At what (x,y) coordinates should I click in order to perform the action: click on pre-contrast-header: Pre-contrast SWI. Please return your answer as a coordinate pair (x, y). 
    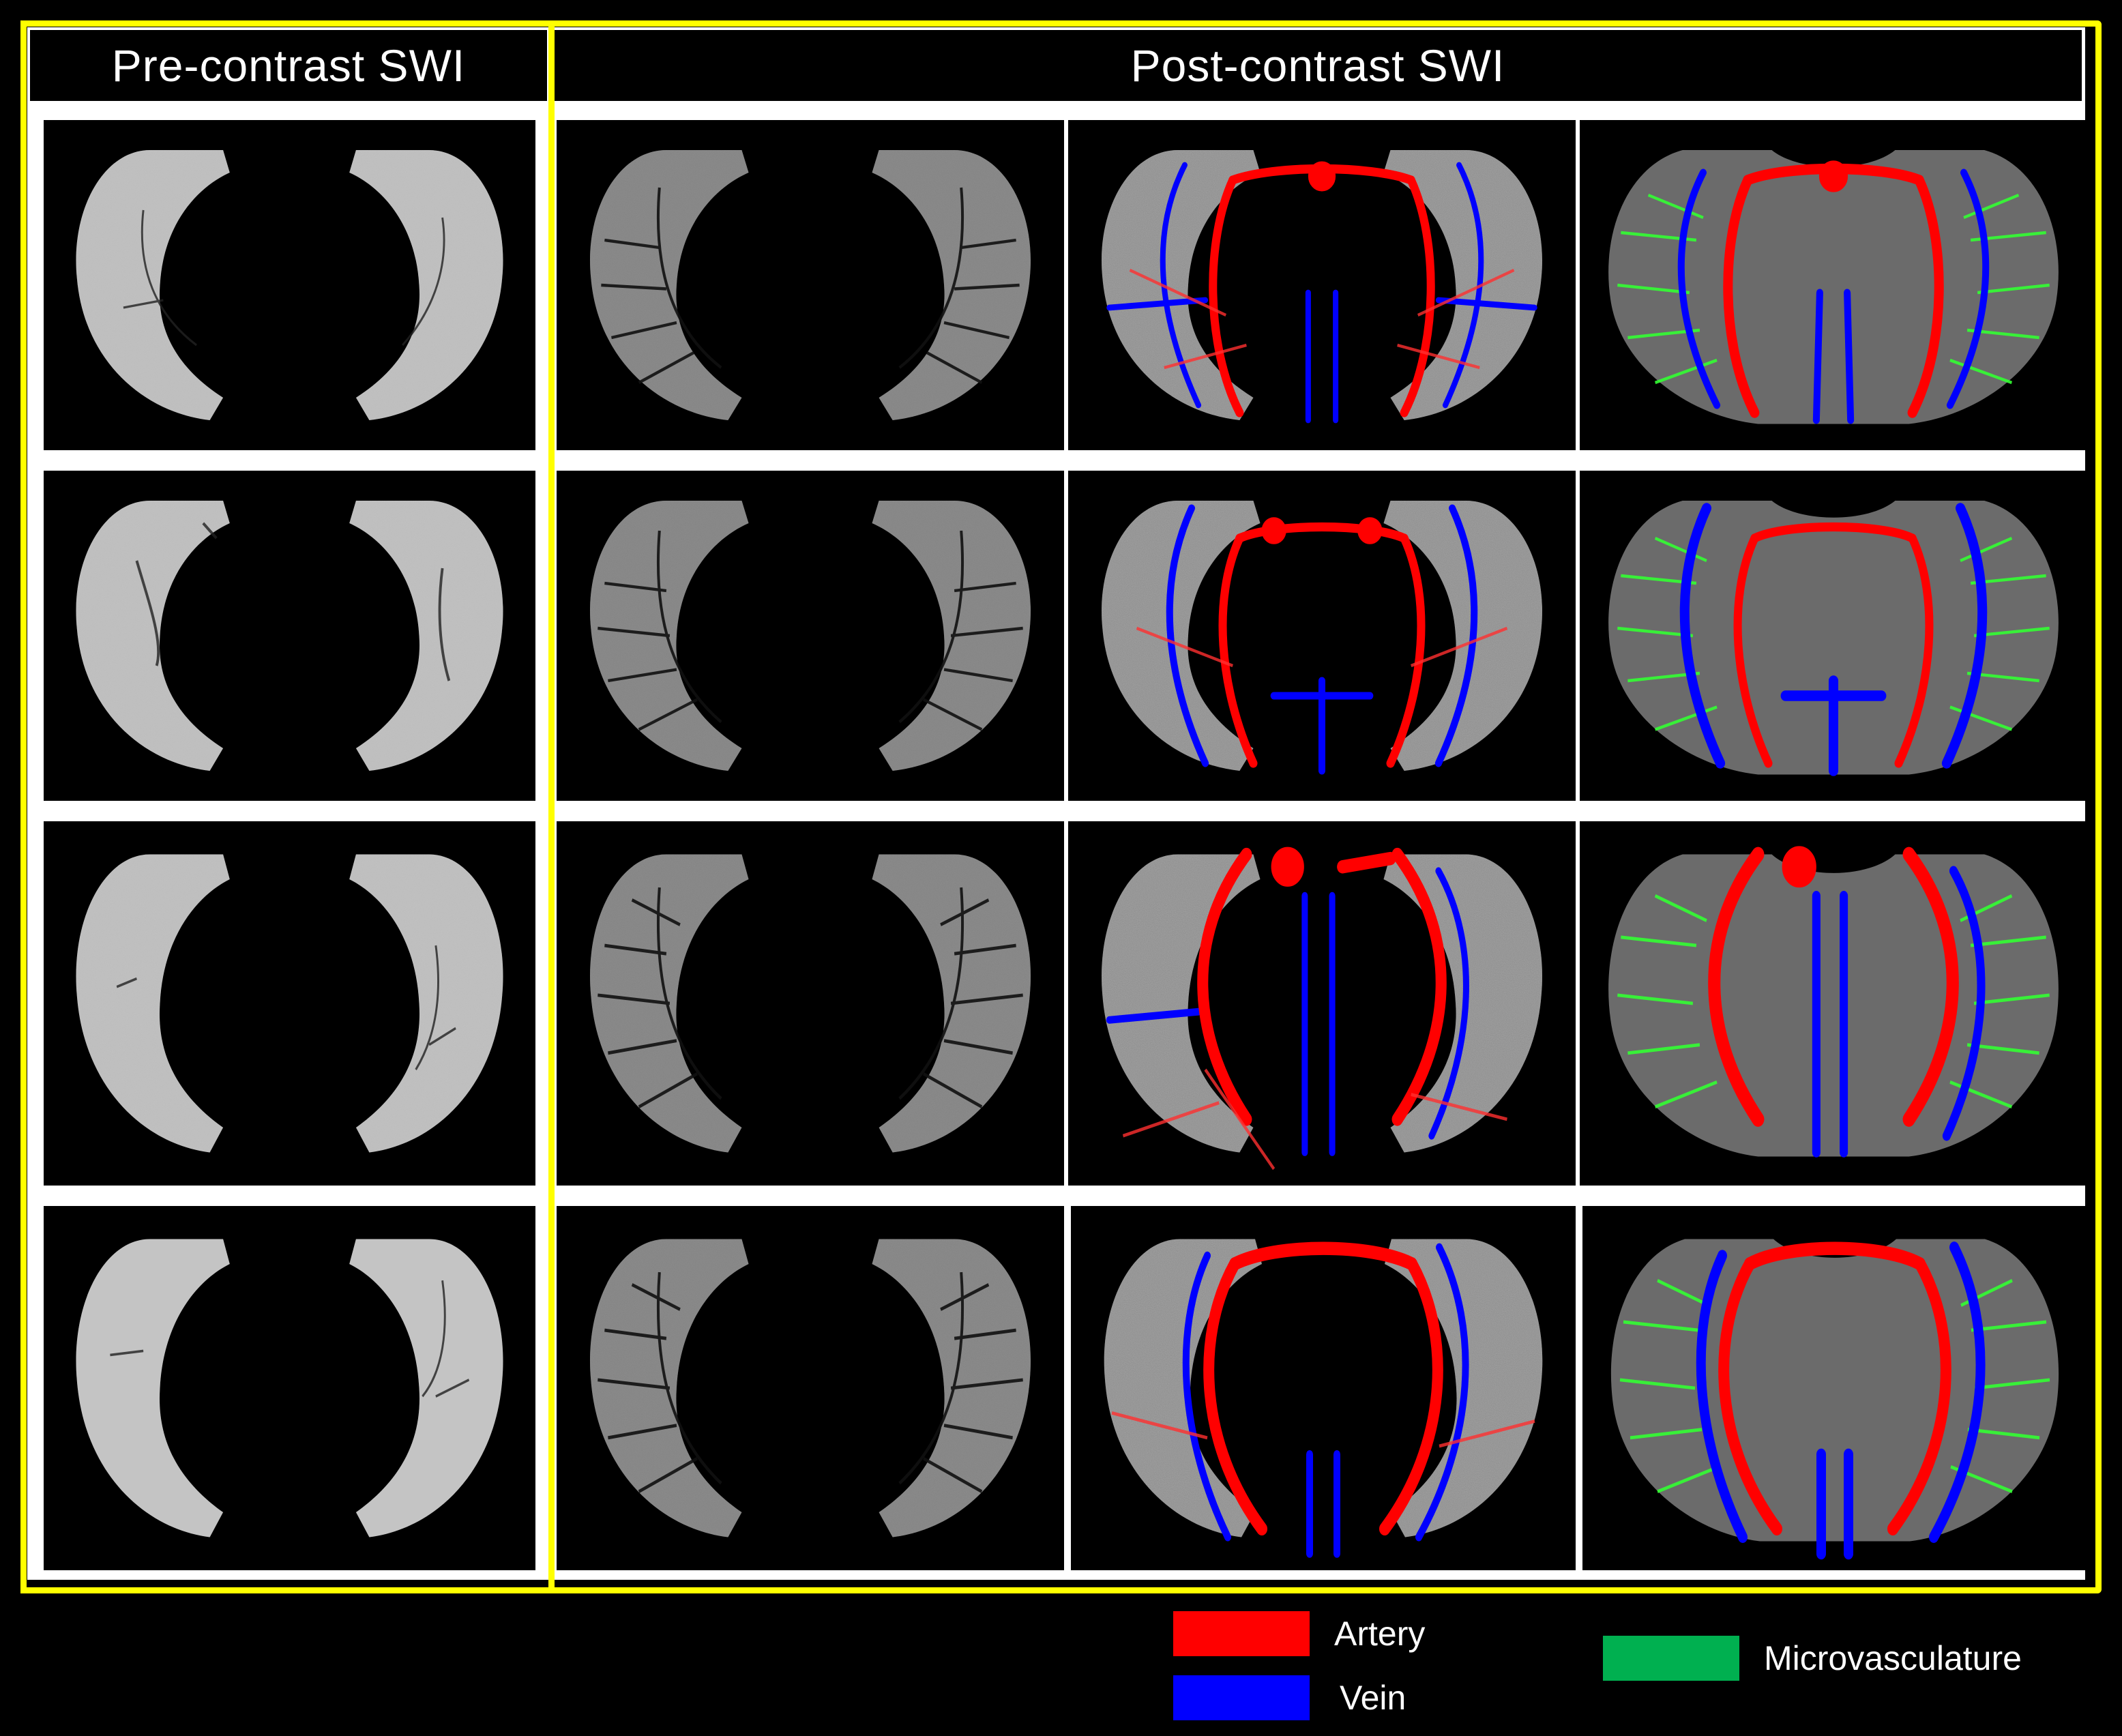
    Looking at the image, I should click on (288, 65).